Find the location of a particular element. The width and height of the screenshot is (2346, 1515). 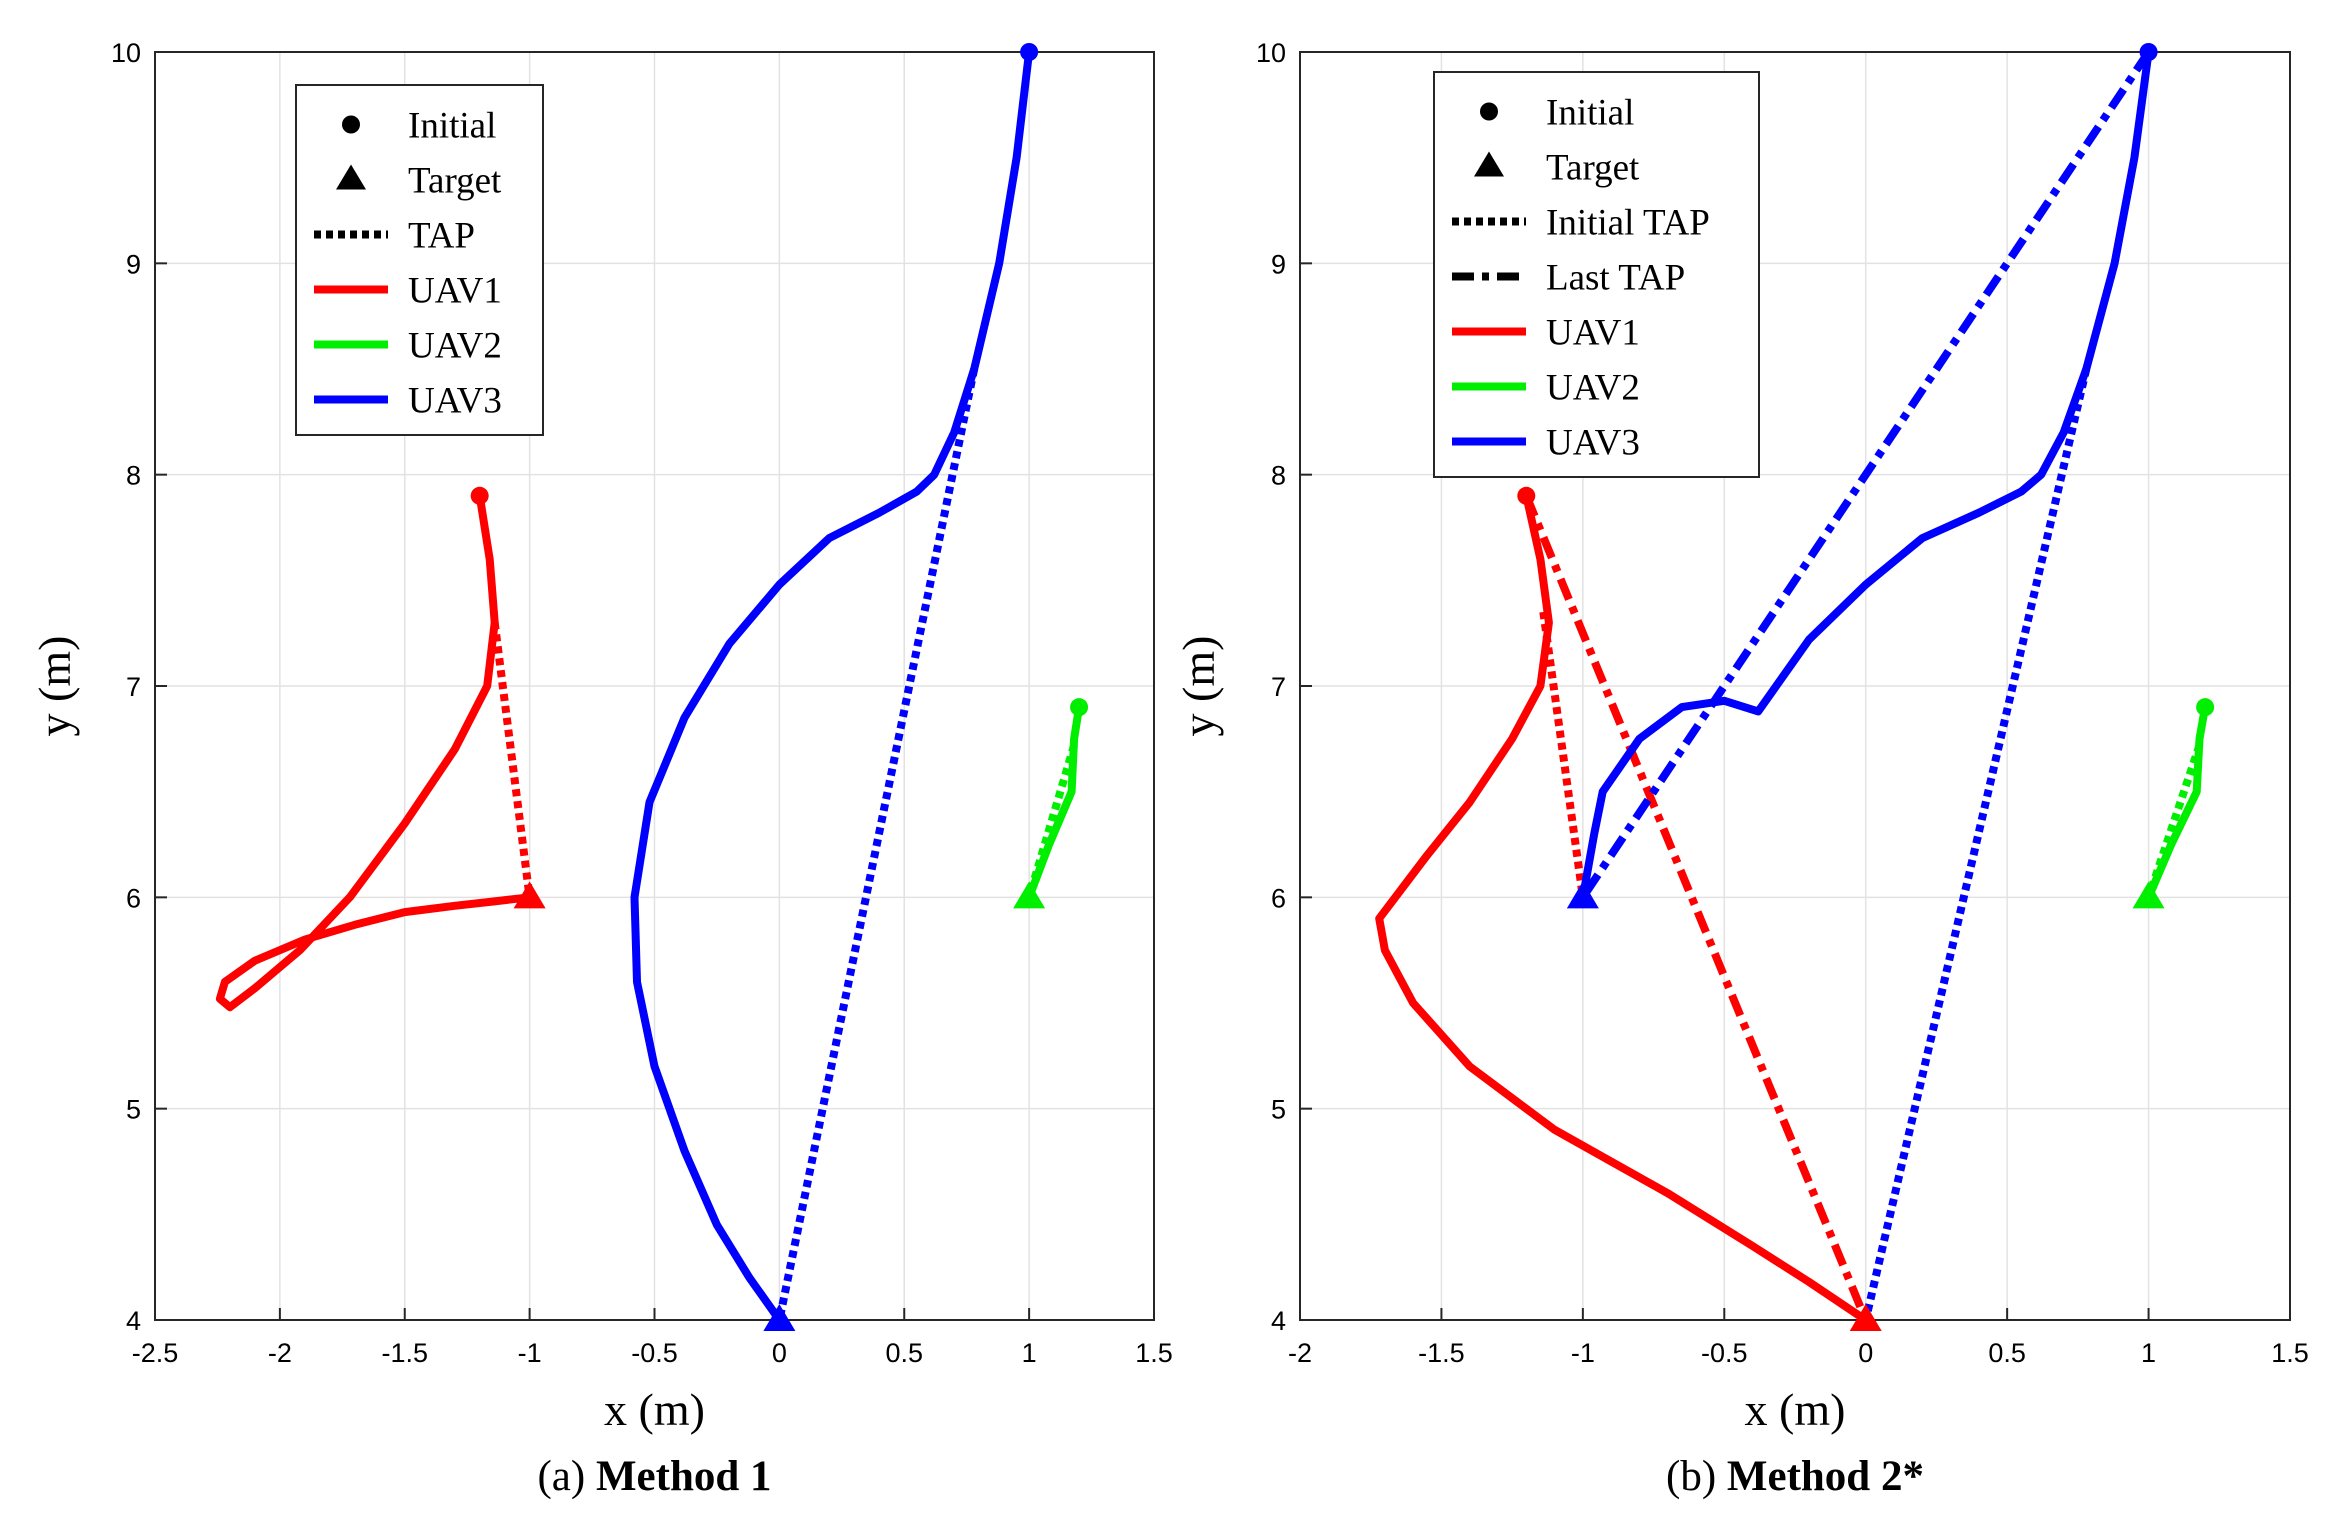

legend-label: TAP is located at coordinates (441, 236).